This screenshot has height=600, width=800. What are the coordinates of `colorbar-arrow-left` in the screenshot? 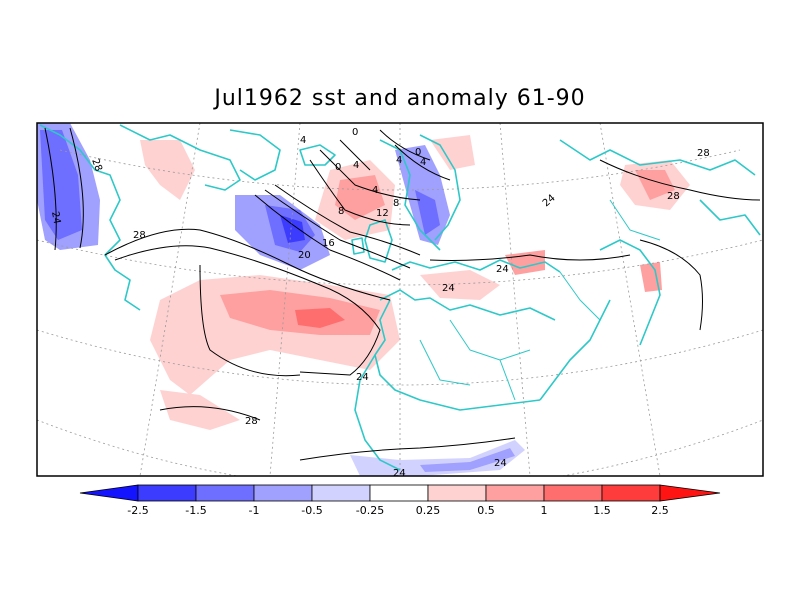 It's located at (109, 493).